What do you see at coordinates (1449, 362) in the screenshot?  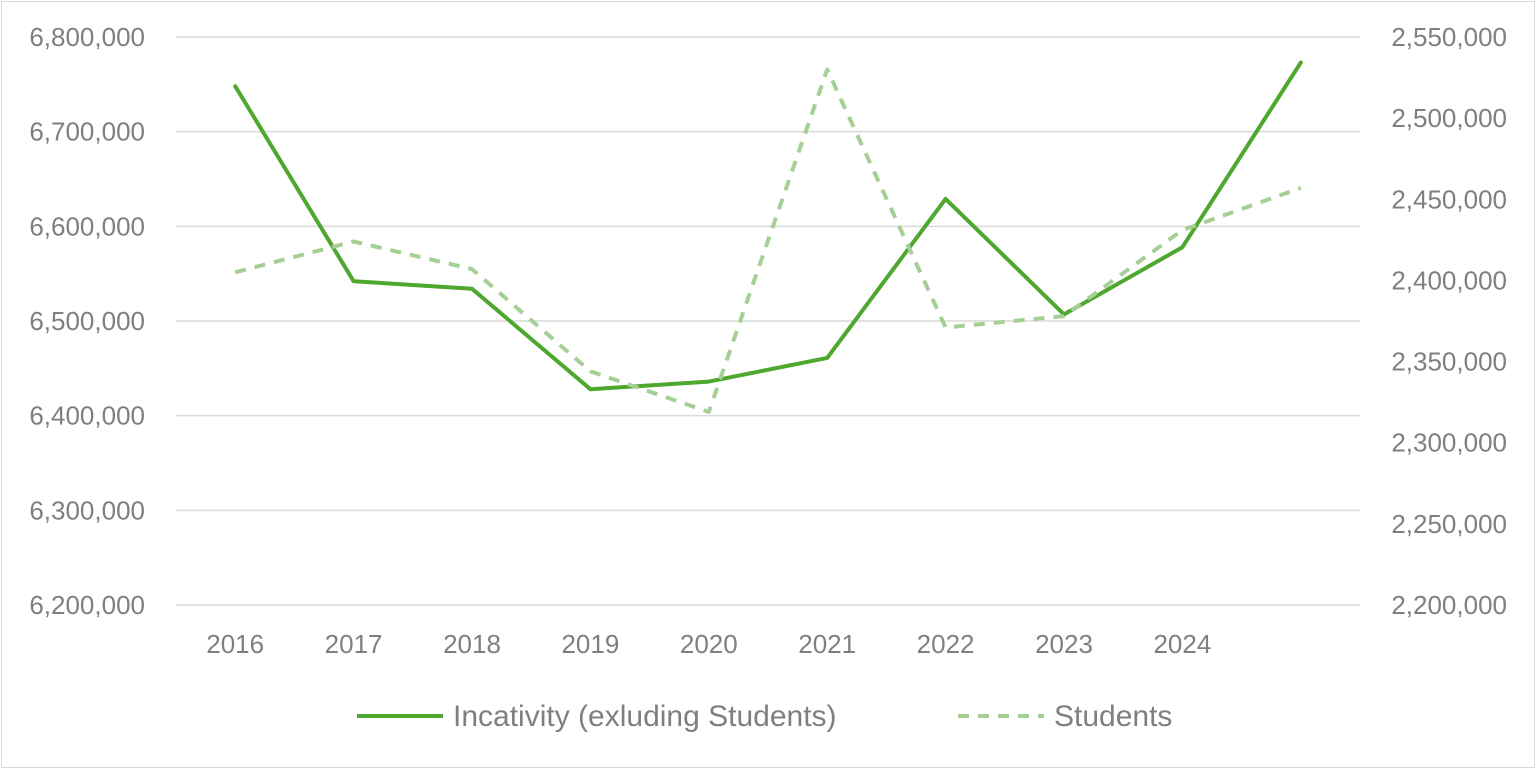 I see `right-y-tick-label: 2,350,000` at bounding box center [1449, 362].